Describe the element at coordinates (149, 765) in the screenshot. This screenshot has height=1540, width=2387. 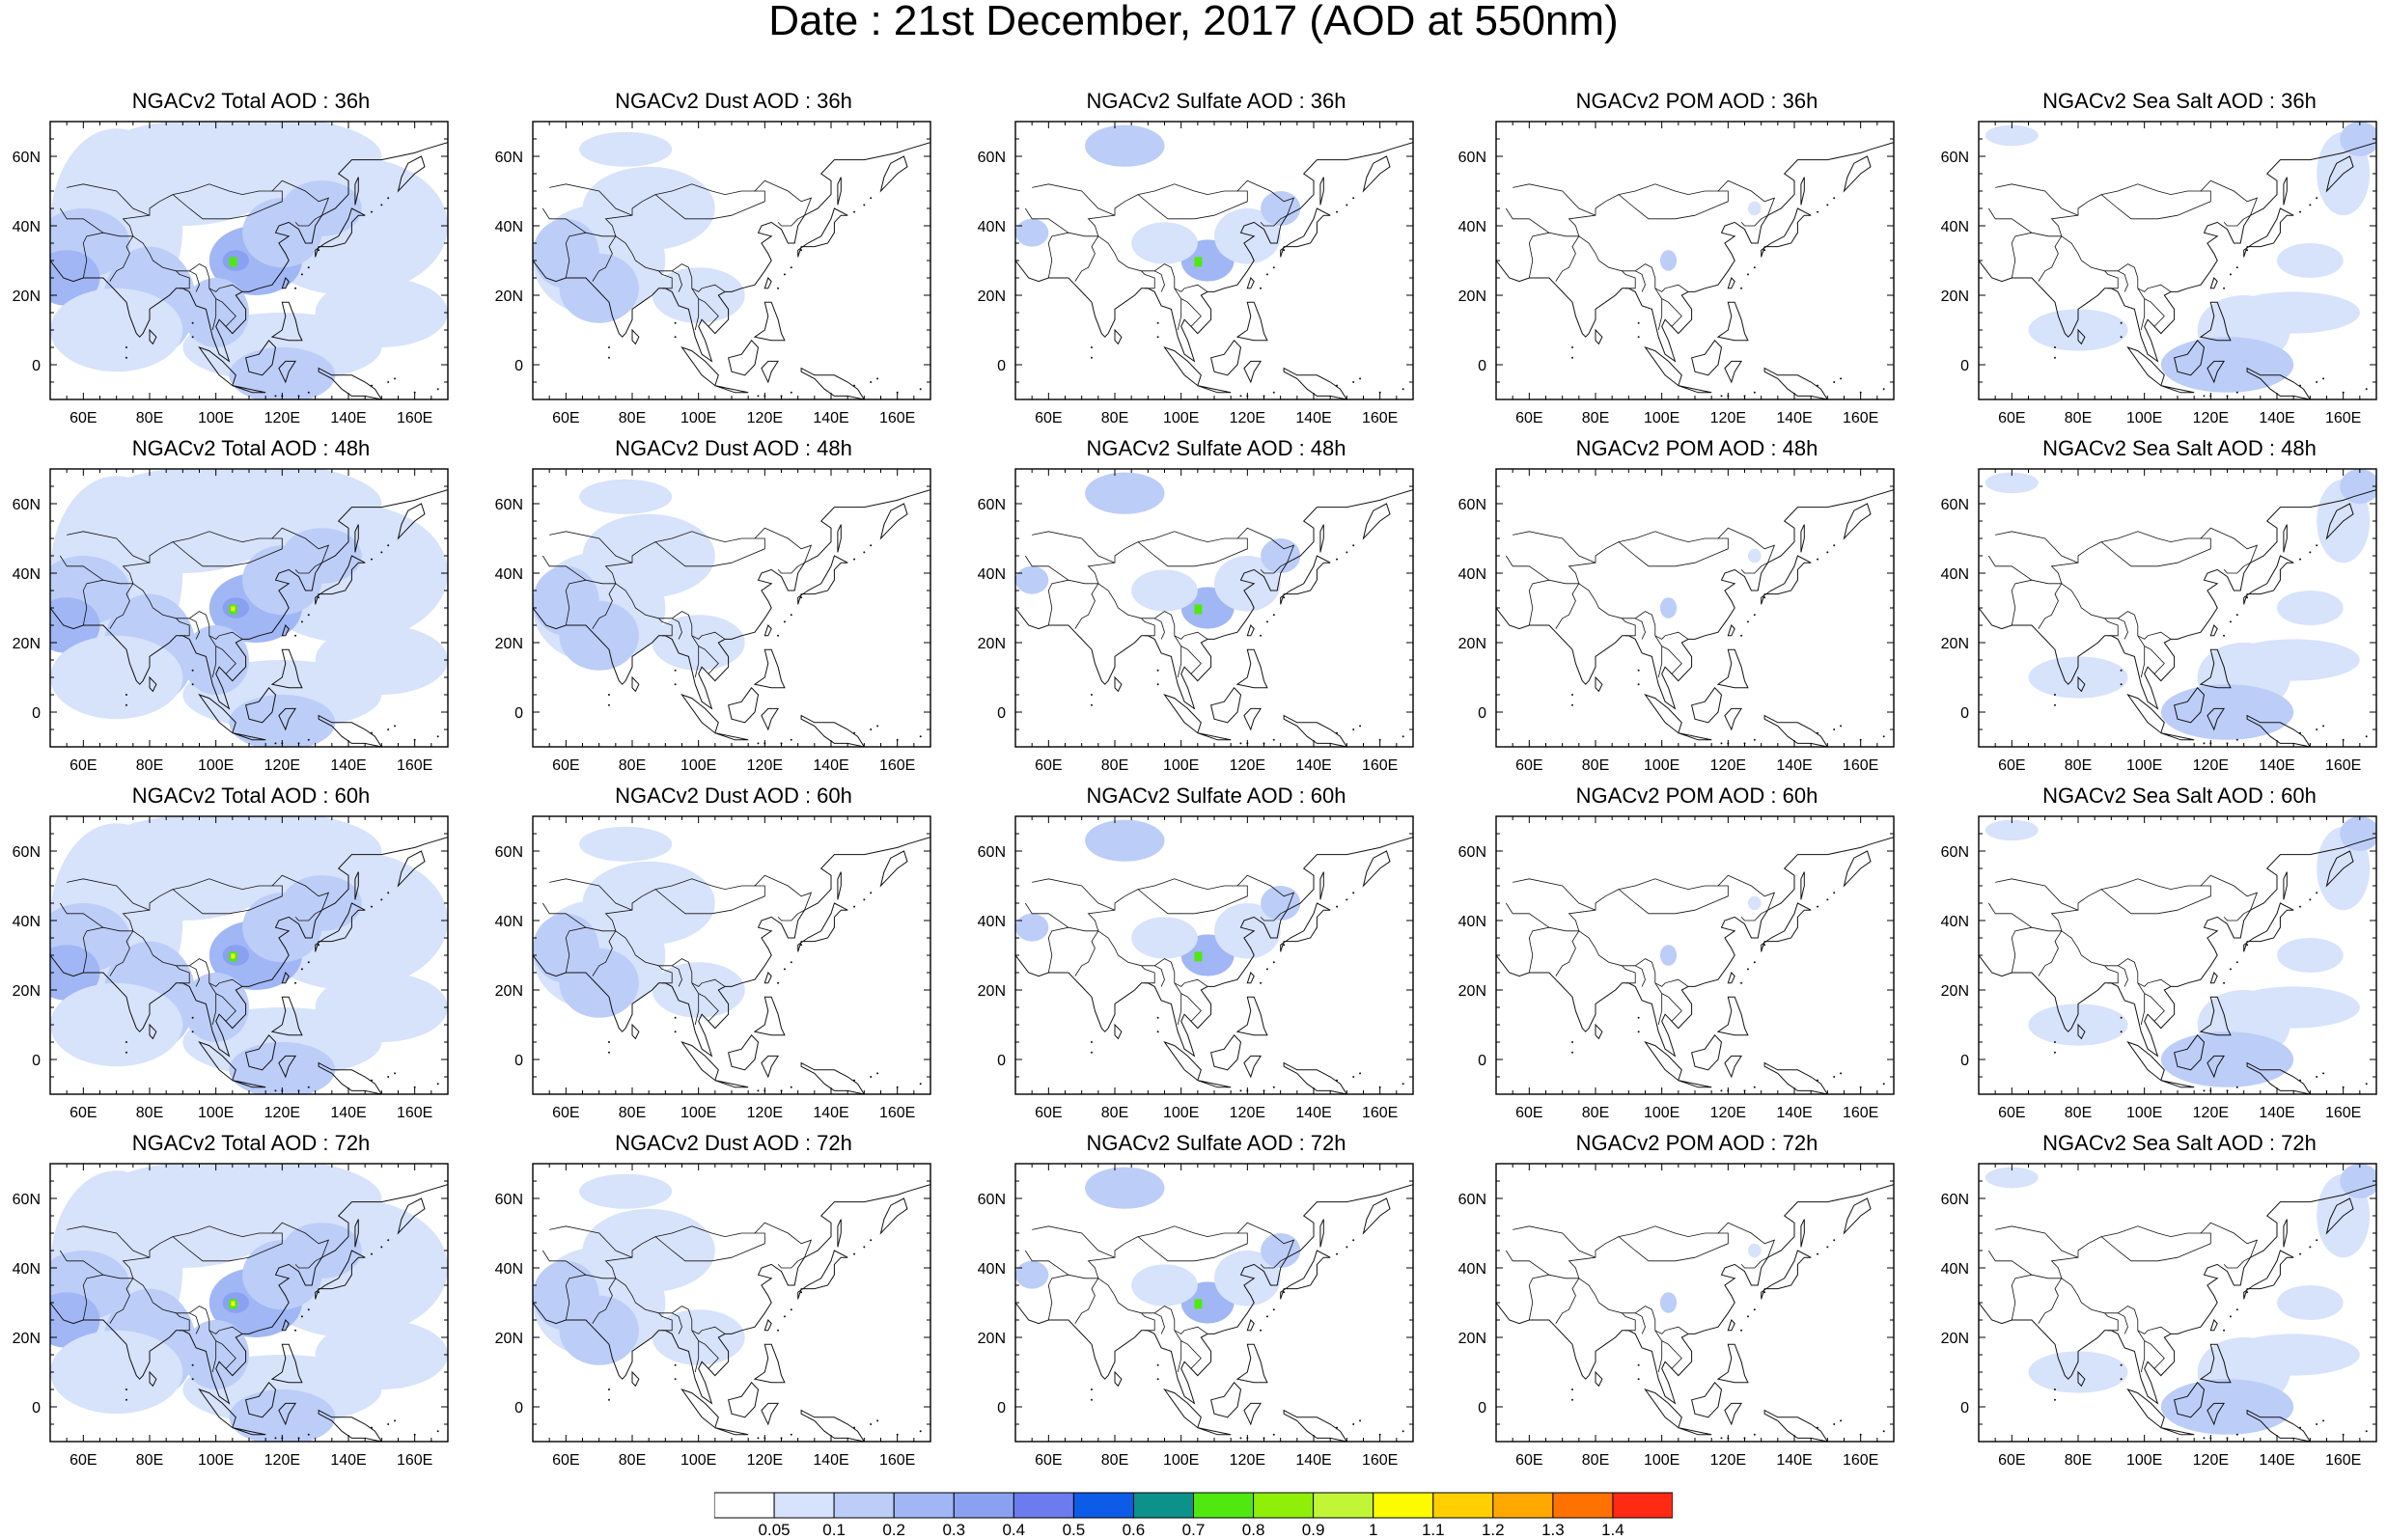
I see `lon-tick-label: 80E` at that location.